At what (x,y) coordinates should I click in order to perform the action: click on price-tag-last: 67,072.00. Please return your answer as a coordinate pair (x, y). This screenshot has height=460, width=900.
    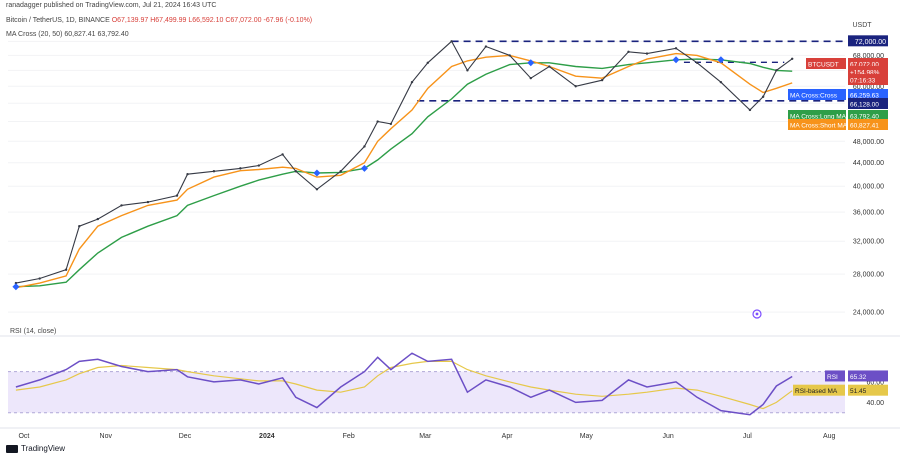
    Looking at the image, I should click on (864, 65).